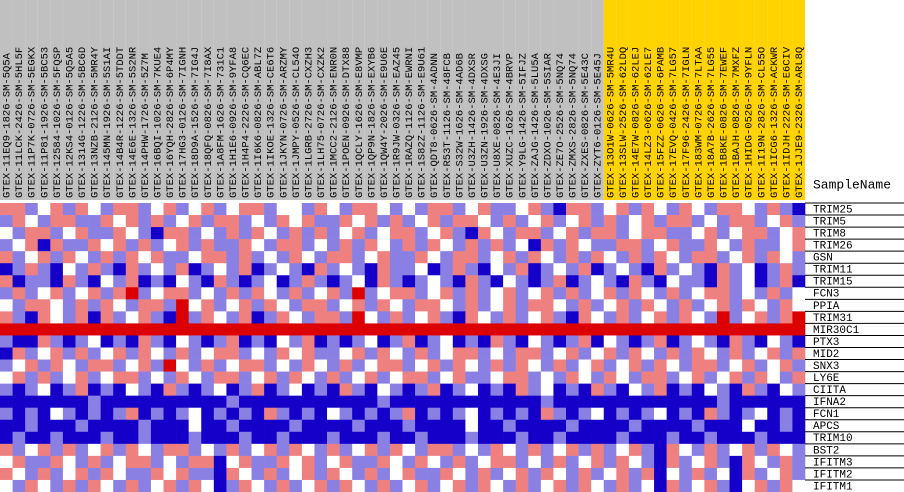 The width and height of the screenshot is (904, 492). I want to click on x-tick-label: GTEX-1RAZQ-1126-SM-EWRNI, so click(410, 122).